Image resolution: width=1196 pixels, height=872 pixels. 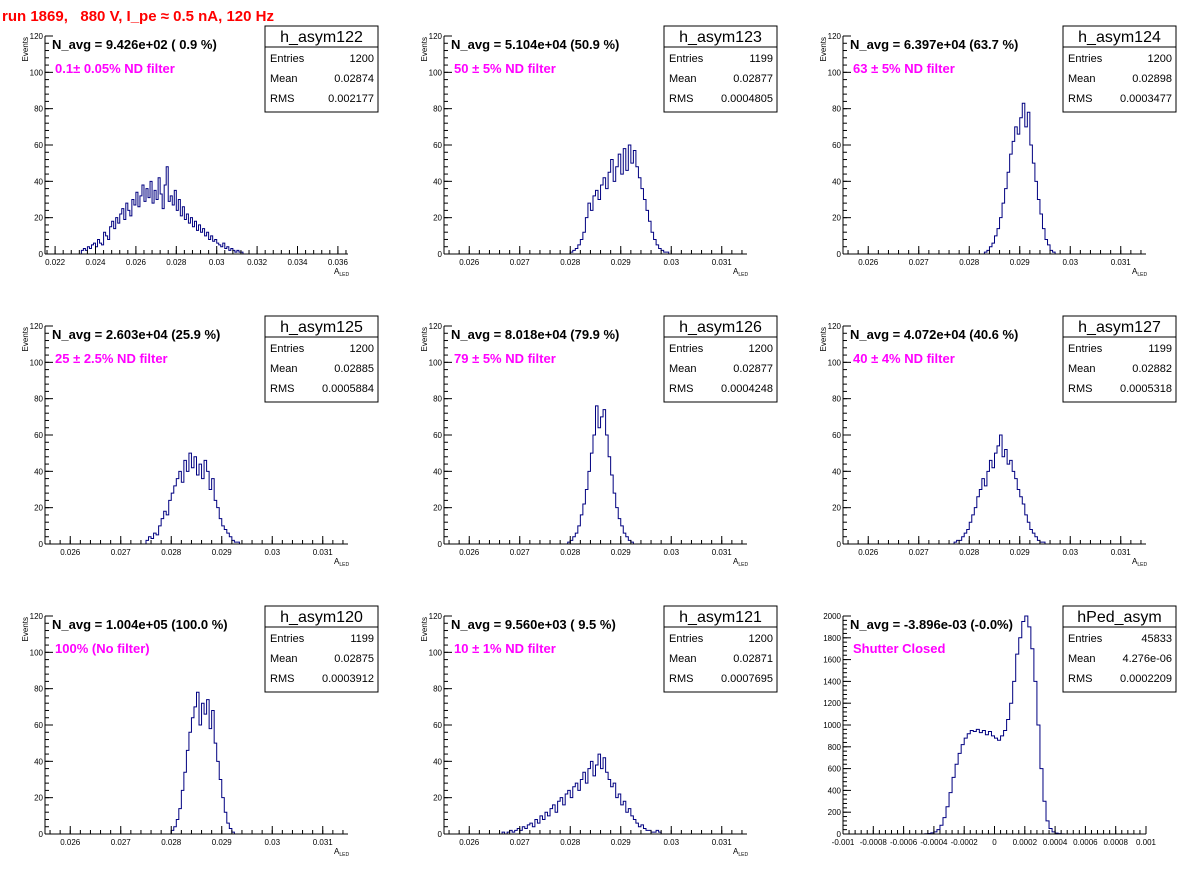 I want to click on filter-note: 100% (No filter), so click(x=102, y=648).